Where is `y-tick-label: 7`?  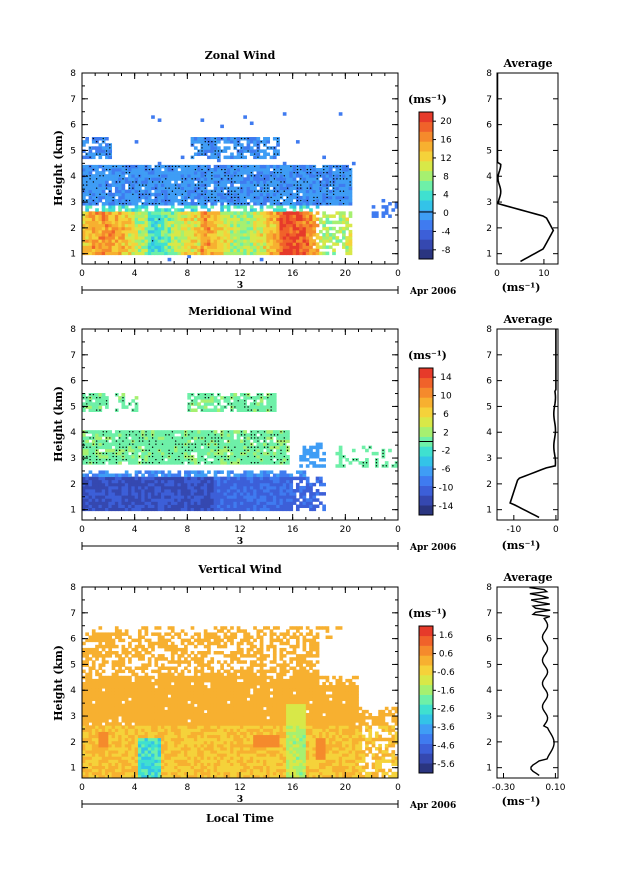
y-tick-label: 7 is located at coordinates (73, 100).